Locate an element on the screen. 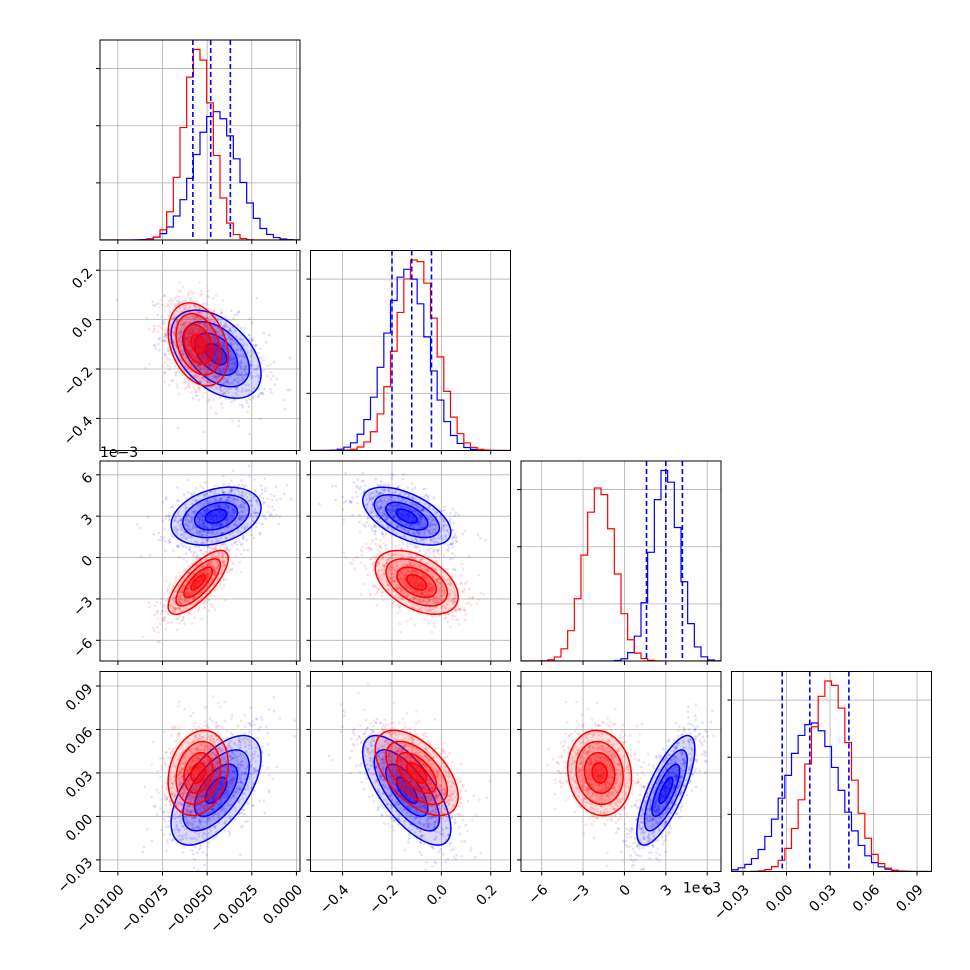 This screenshot has width=970, height=970. x-tick-label: −0.0050 is located at coordinates (190, 909).